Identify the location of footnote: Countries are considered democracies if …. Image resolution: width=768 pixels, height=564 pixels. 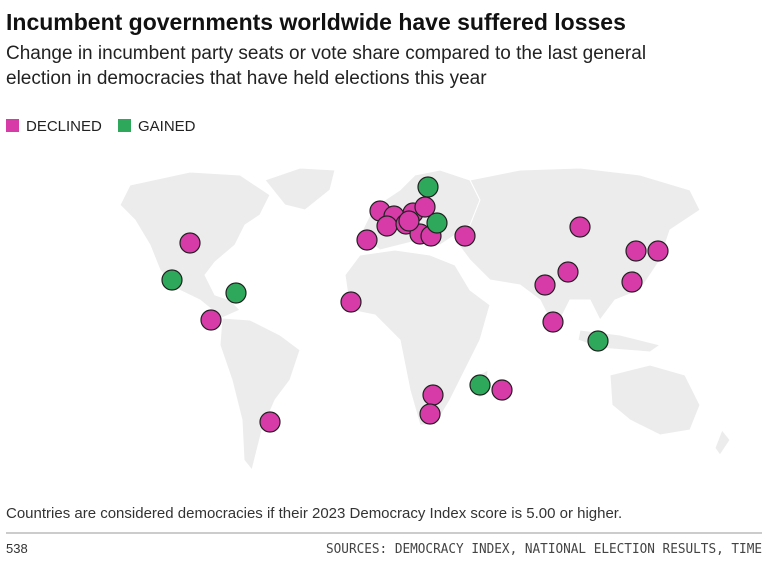
(314, 513).